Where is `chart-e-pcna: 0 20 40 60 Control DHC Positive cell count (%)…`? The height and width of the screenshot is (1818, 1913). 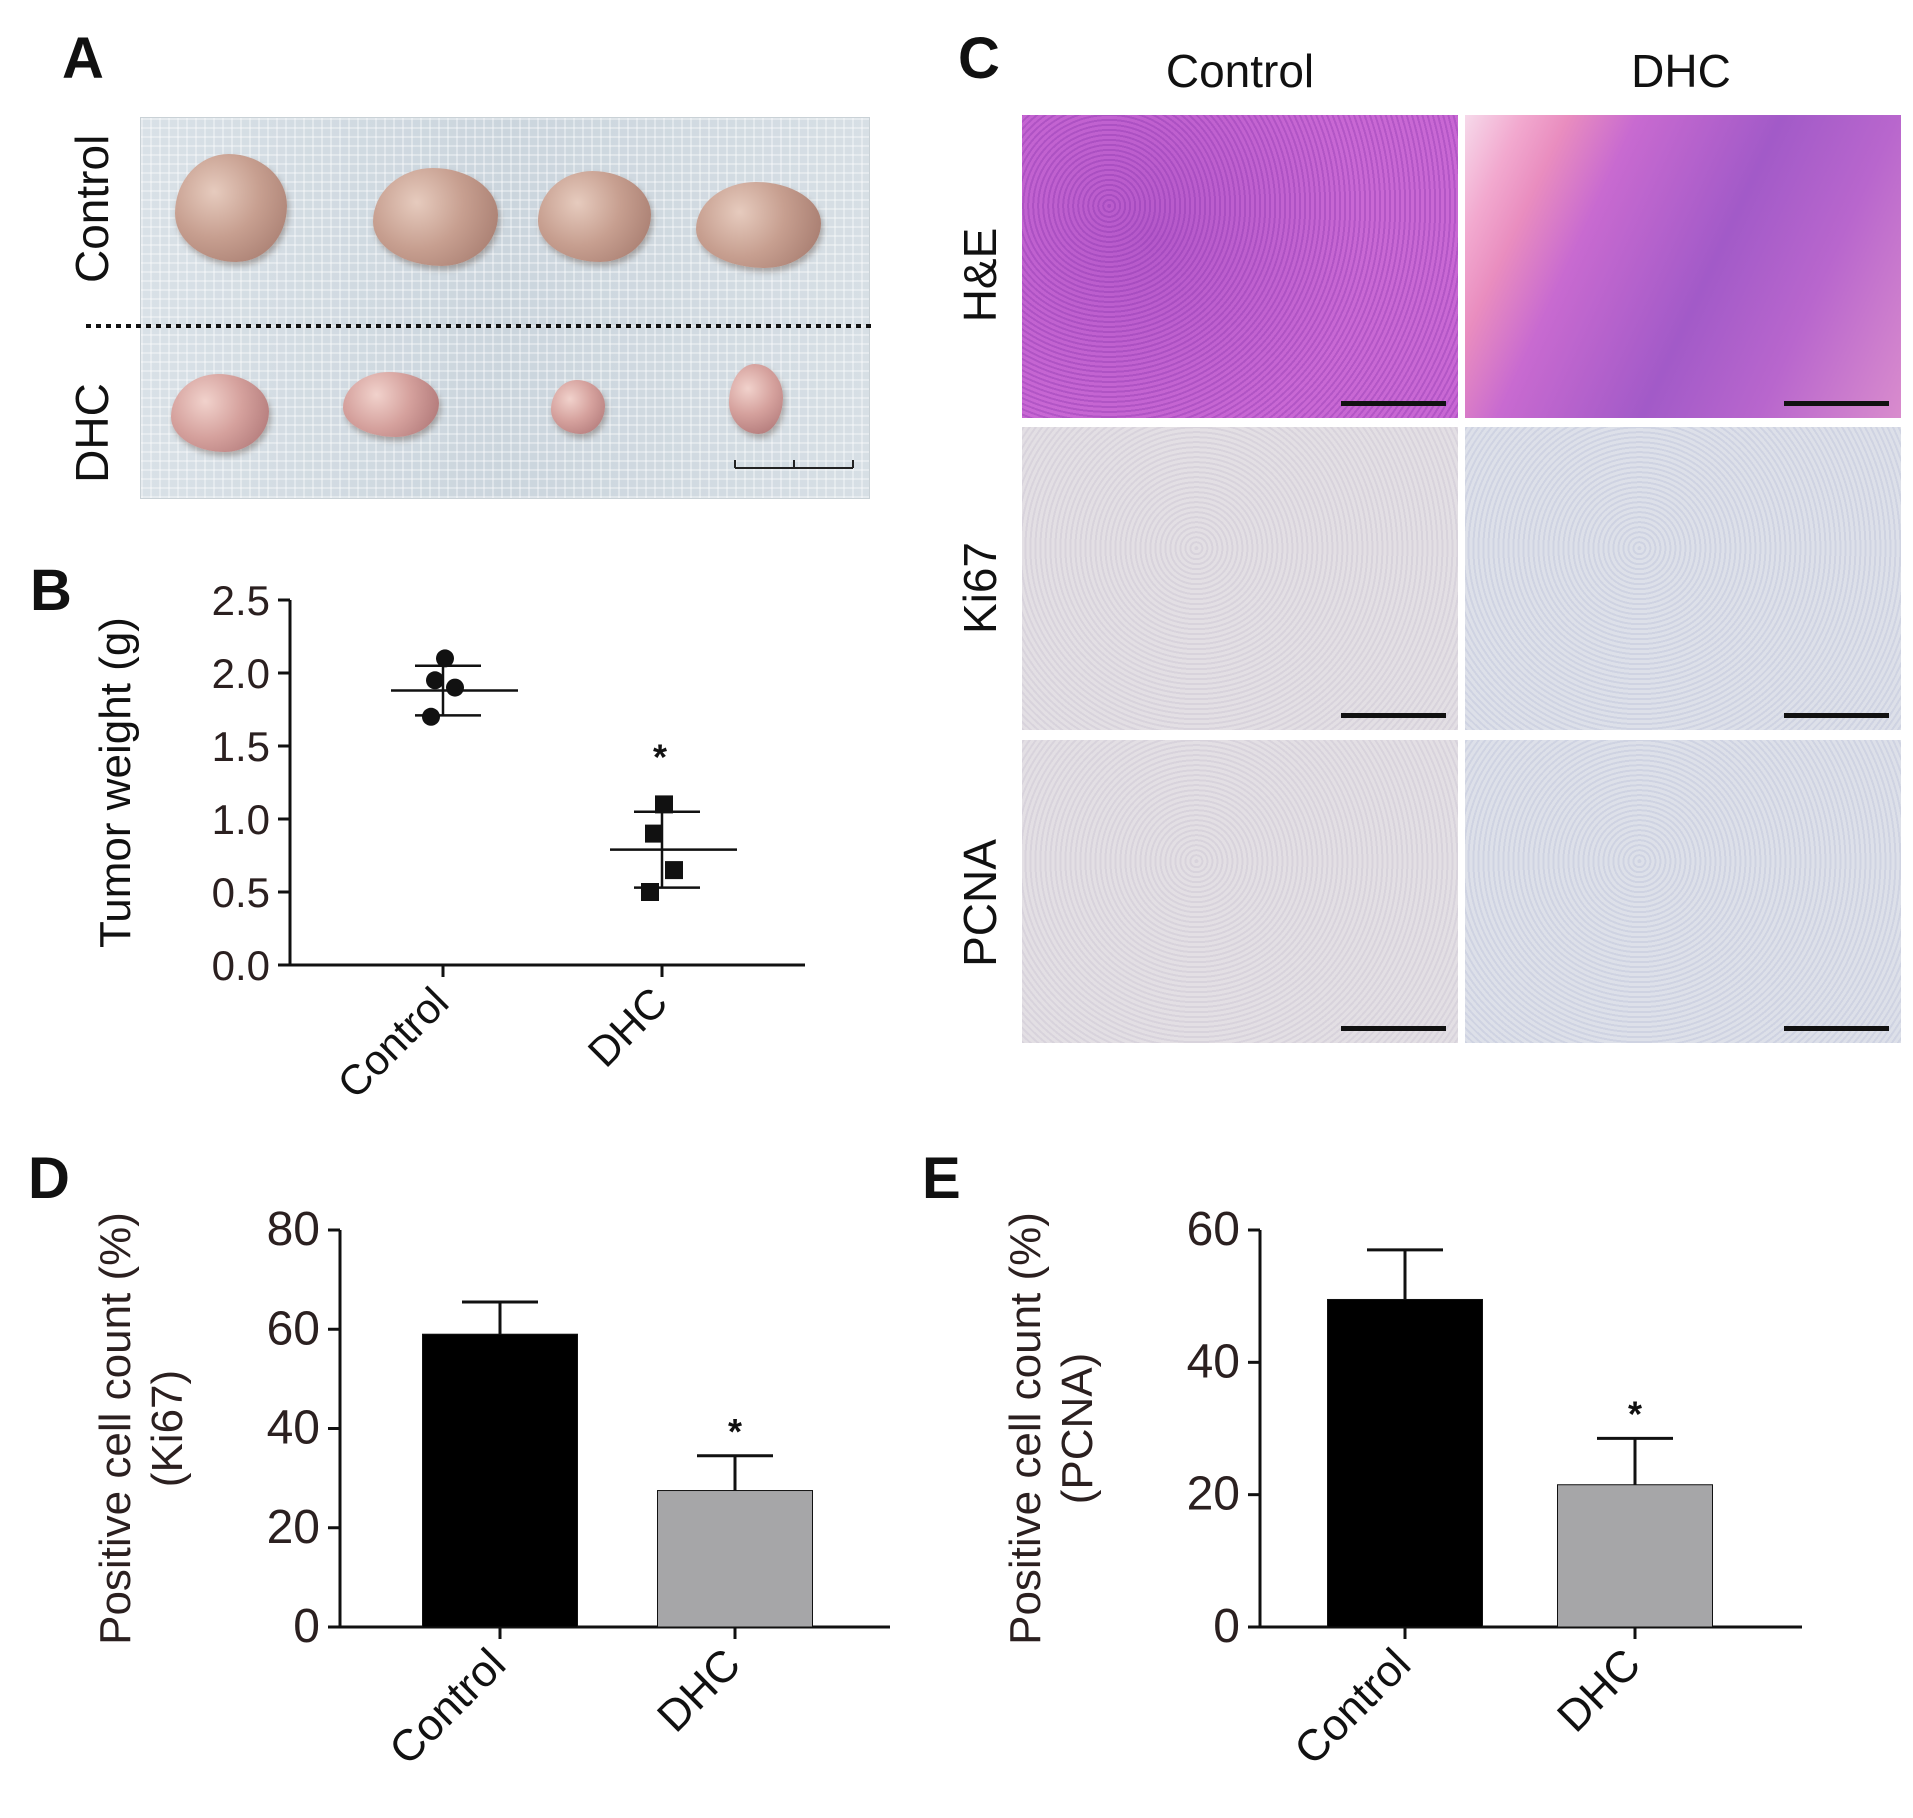 chart-e-pcna: 0 20 40 60 Control DHC Positive cell count (%)… is located at coordinates (1401, 1488).